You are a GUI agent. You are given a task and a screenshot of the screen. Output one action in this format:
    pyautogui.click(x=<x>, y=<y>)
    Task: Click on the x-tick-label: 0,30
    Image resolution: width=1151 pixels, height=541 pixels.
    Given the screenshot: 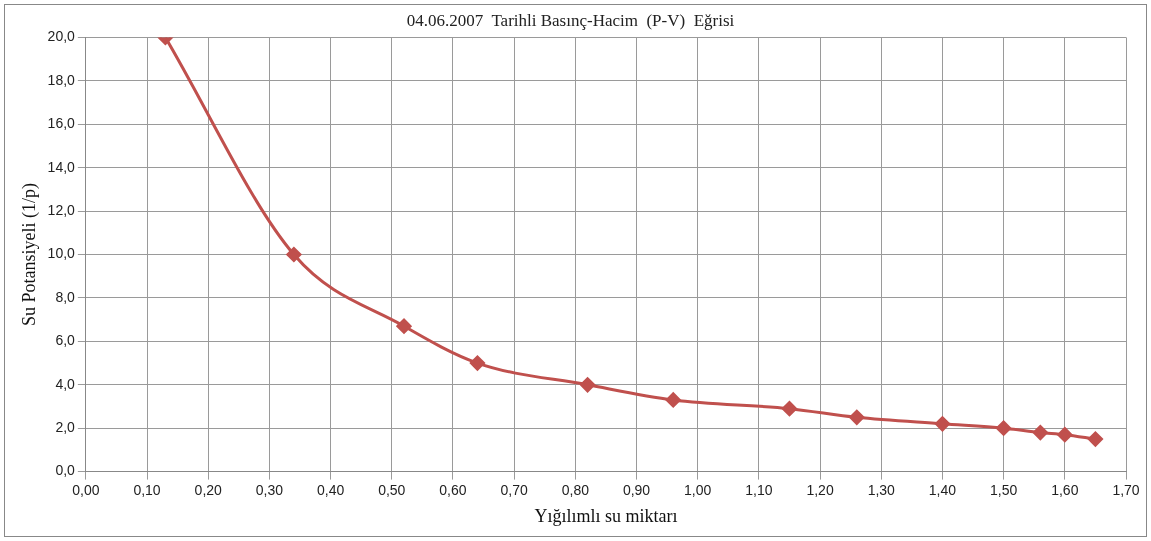 What is the action you would take?
    pyautogui.click(x=269, y=489)
    